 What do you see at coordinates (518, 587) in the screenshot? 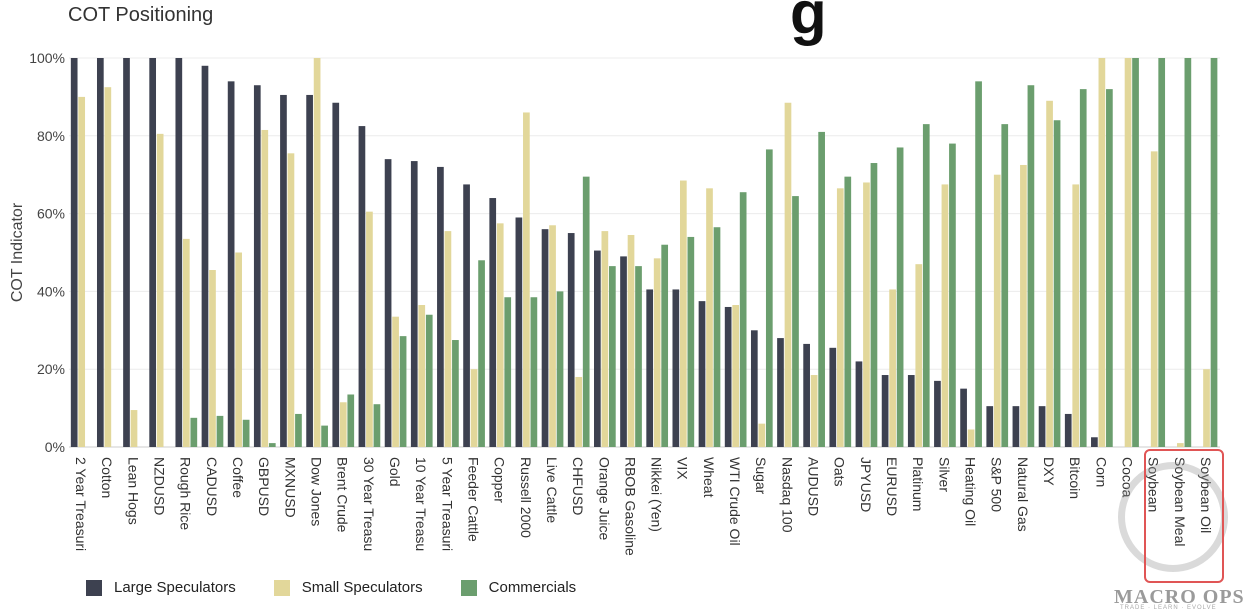
I see `legend-item-commercials: Commercials` at bounding box center [518, 587].